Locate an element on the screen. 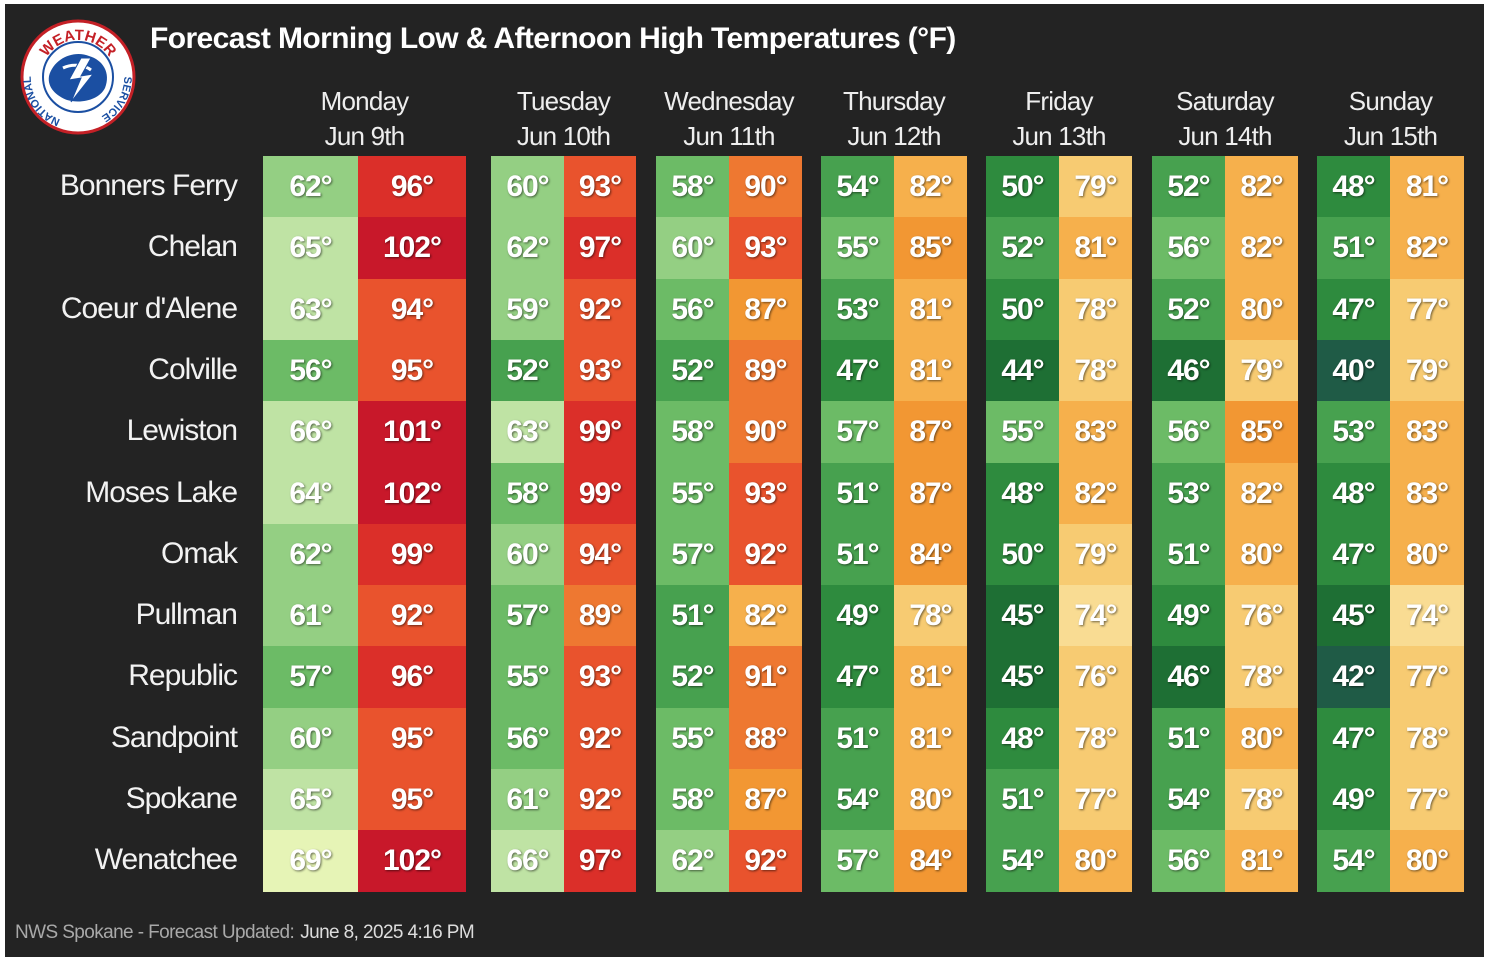 Image resolution: width=1500 pixels, height=964 pixels. city-label: Pullman is located at coordinates (186, 615).